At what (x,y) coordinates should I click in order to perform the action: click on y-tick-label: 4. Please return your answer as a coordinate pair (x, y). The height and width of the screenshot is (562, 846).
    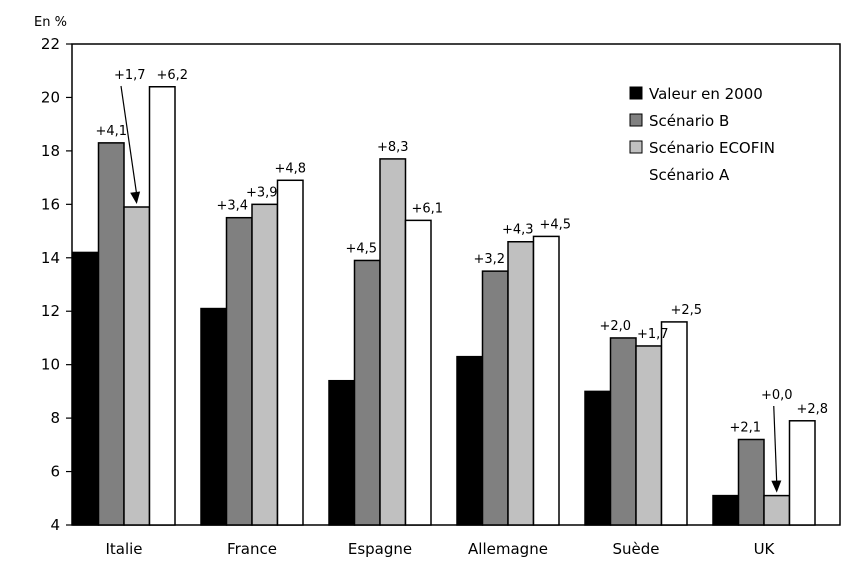
    Looking at the image, I should click on (55, 525).